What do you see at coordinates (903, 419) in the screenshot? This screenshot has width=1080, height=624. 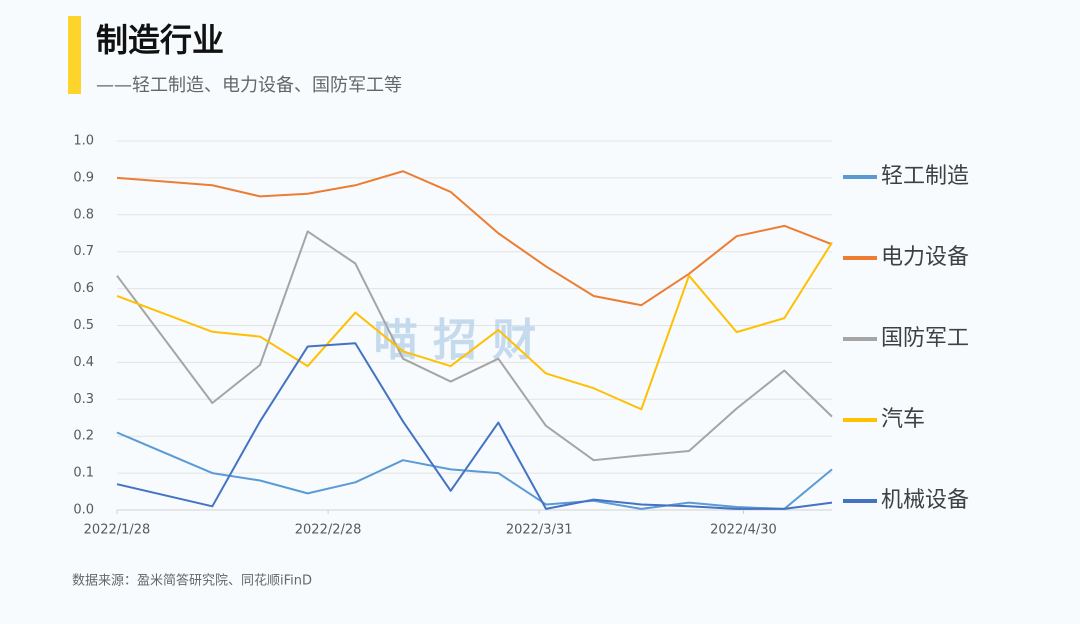 I see `legend-label: 汽车` at bounding box center [903, 419].